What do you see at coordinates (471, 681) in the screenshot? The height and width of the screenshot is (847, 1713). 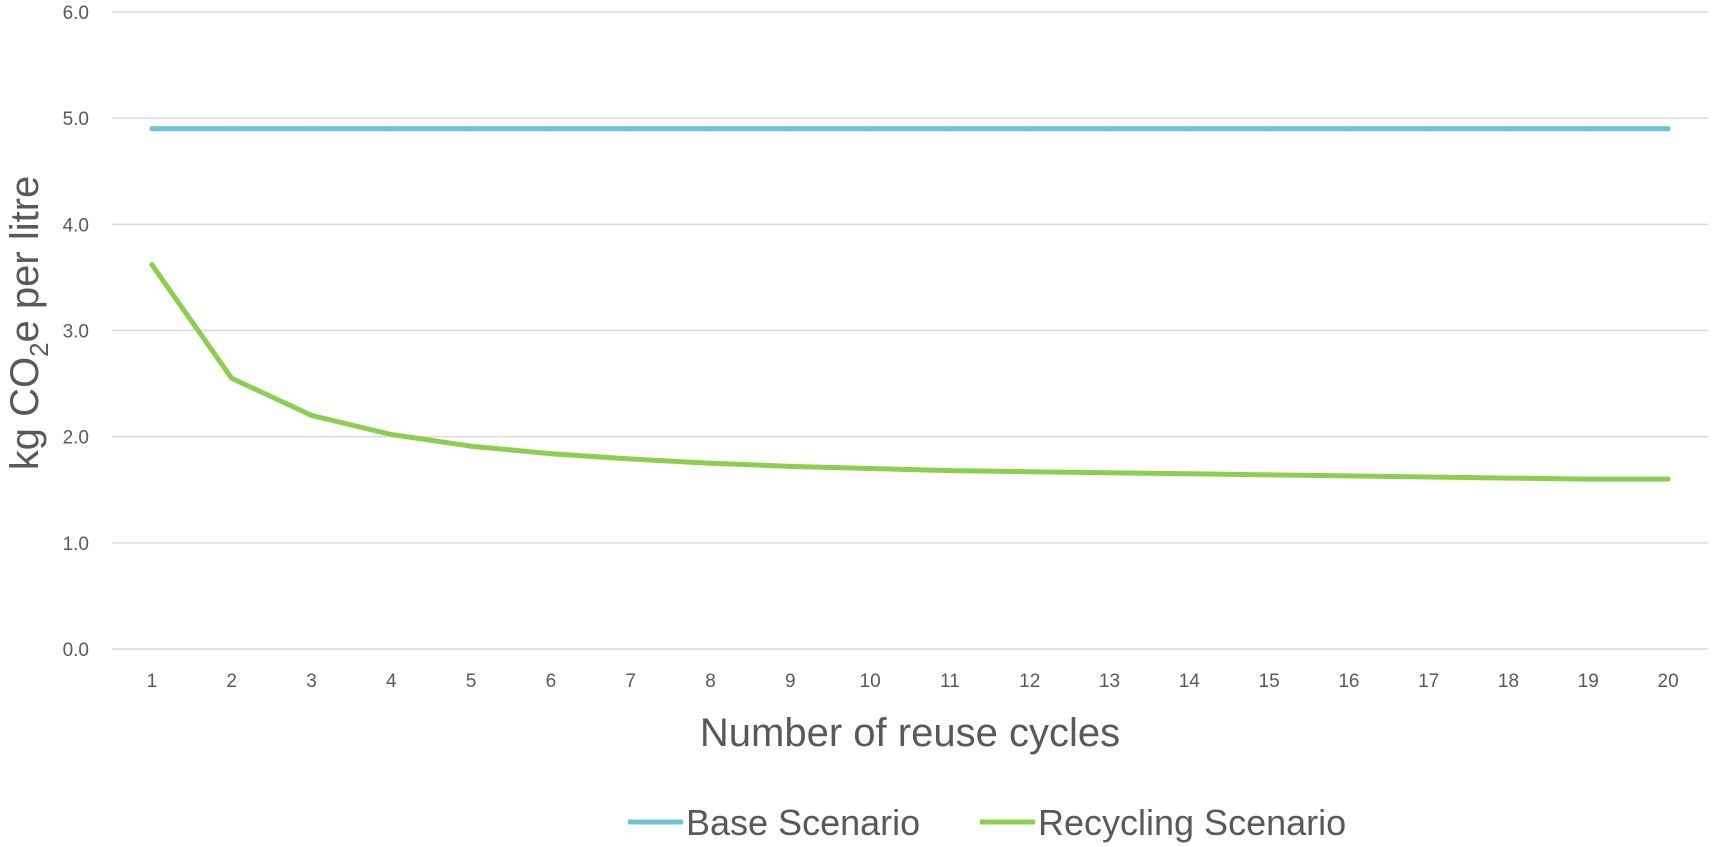 I see `x-tick-label: 5` at bounding box center [471, 681].